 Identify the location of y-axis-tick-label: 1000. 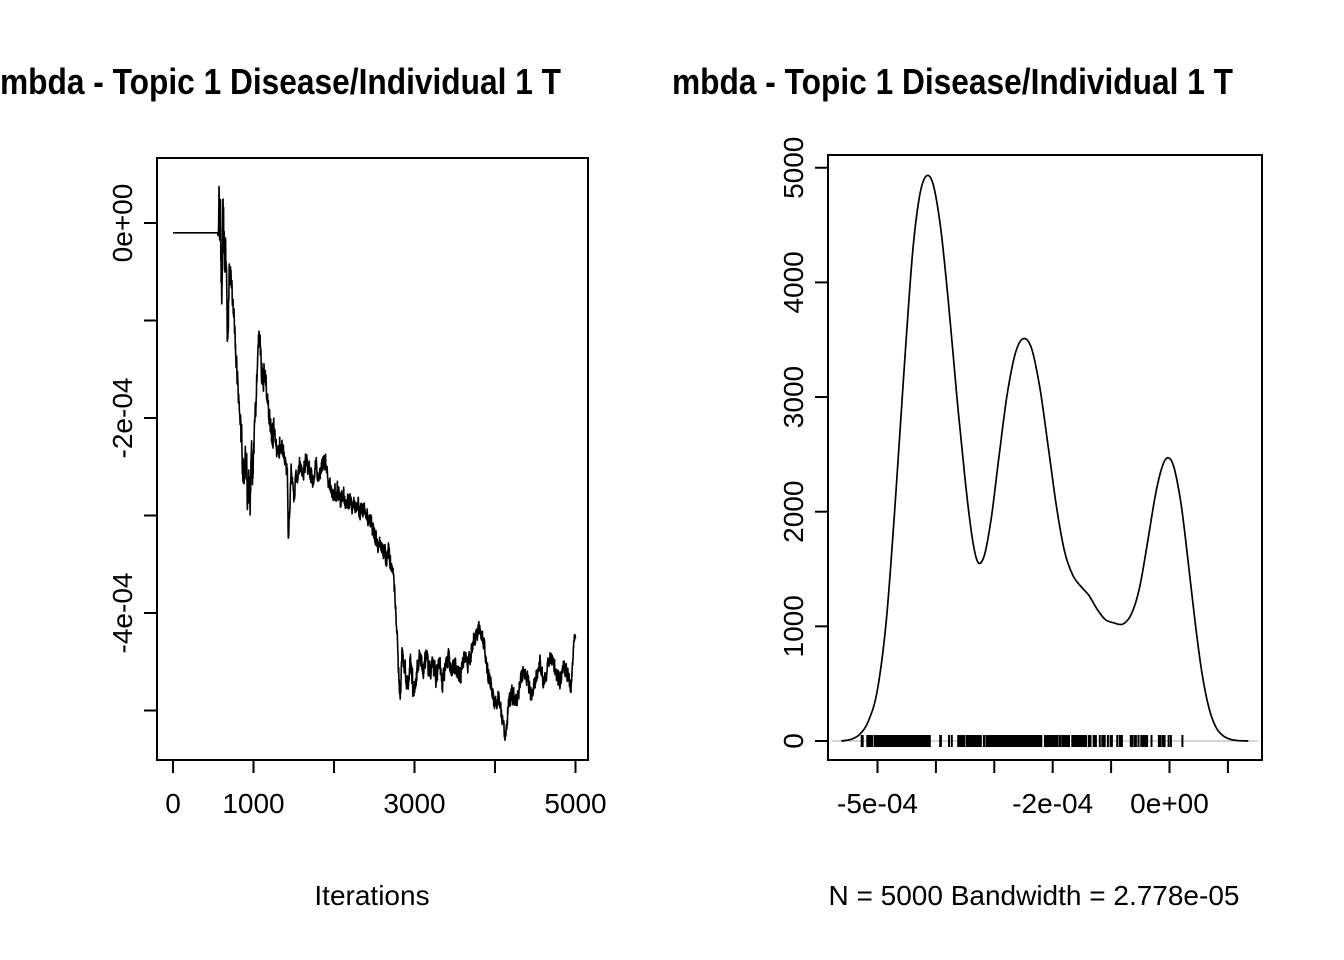
(793, 626).